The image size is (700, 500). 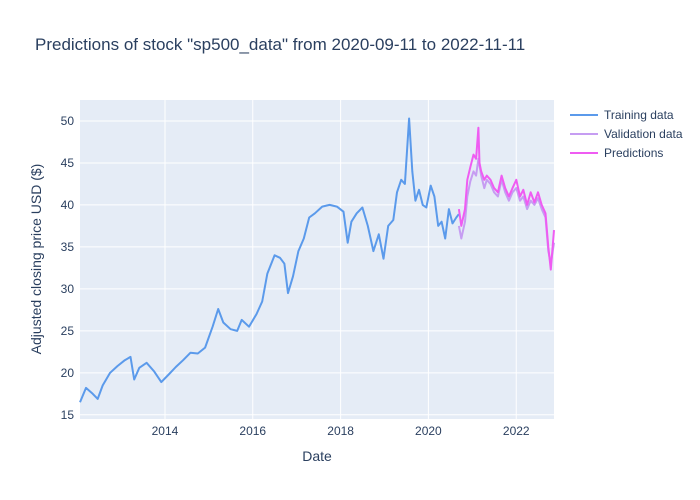 I want to click on legend: Training data Validation data Predictions, so click(x=626, y=134).